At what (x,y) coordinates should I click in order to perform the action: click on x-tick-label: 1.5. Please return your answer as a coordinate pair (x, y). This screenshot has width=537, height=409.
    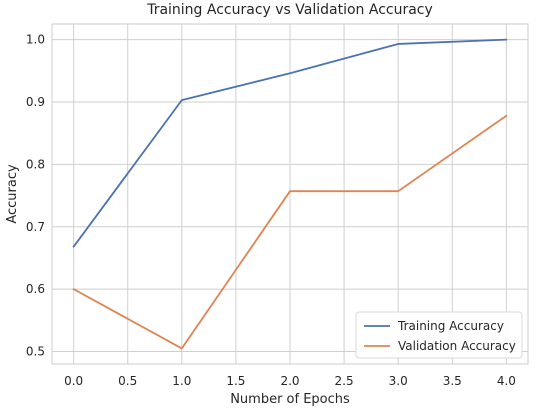
    Looking at the image, I should click on (235, 381).